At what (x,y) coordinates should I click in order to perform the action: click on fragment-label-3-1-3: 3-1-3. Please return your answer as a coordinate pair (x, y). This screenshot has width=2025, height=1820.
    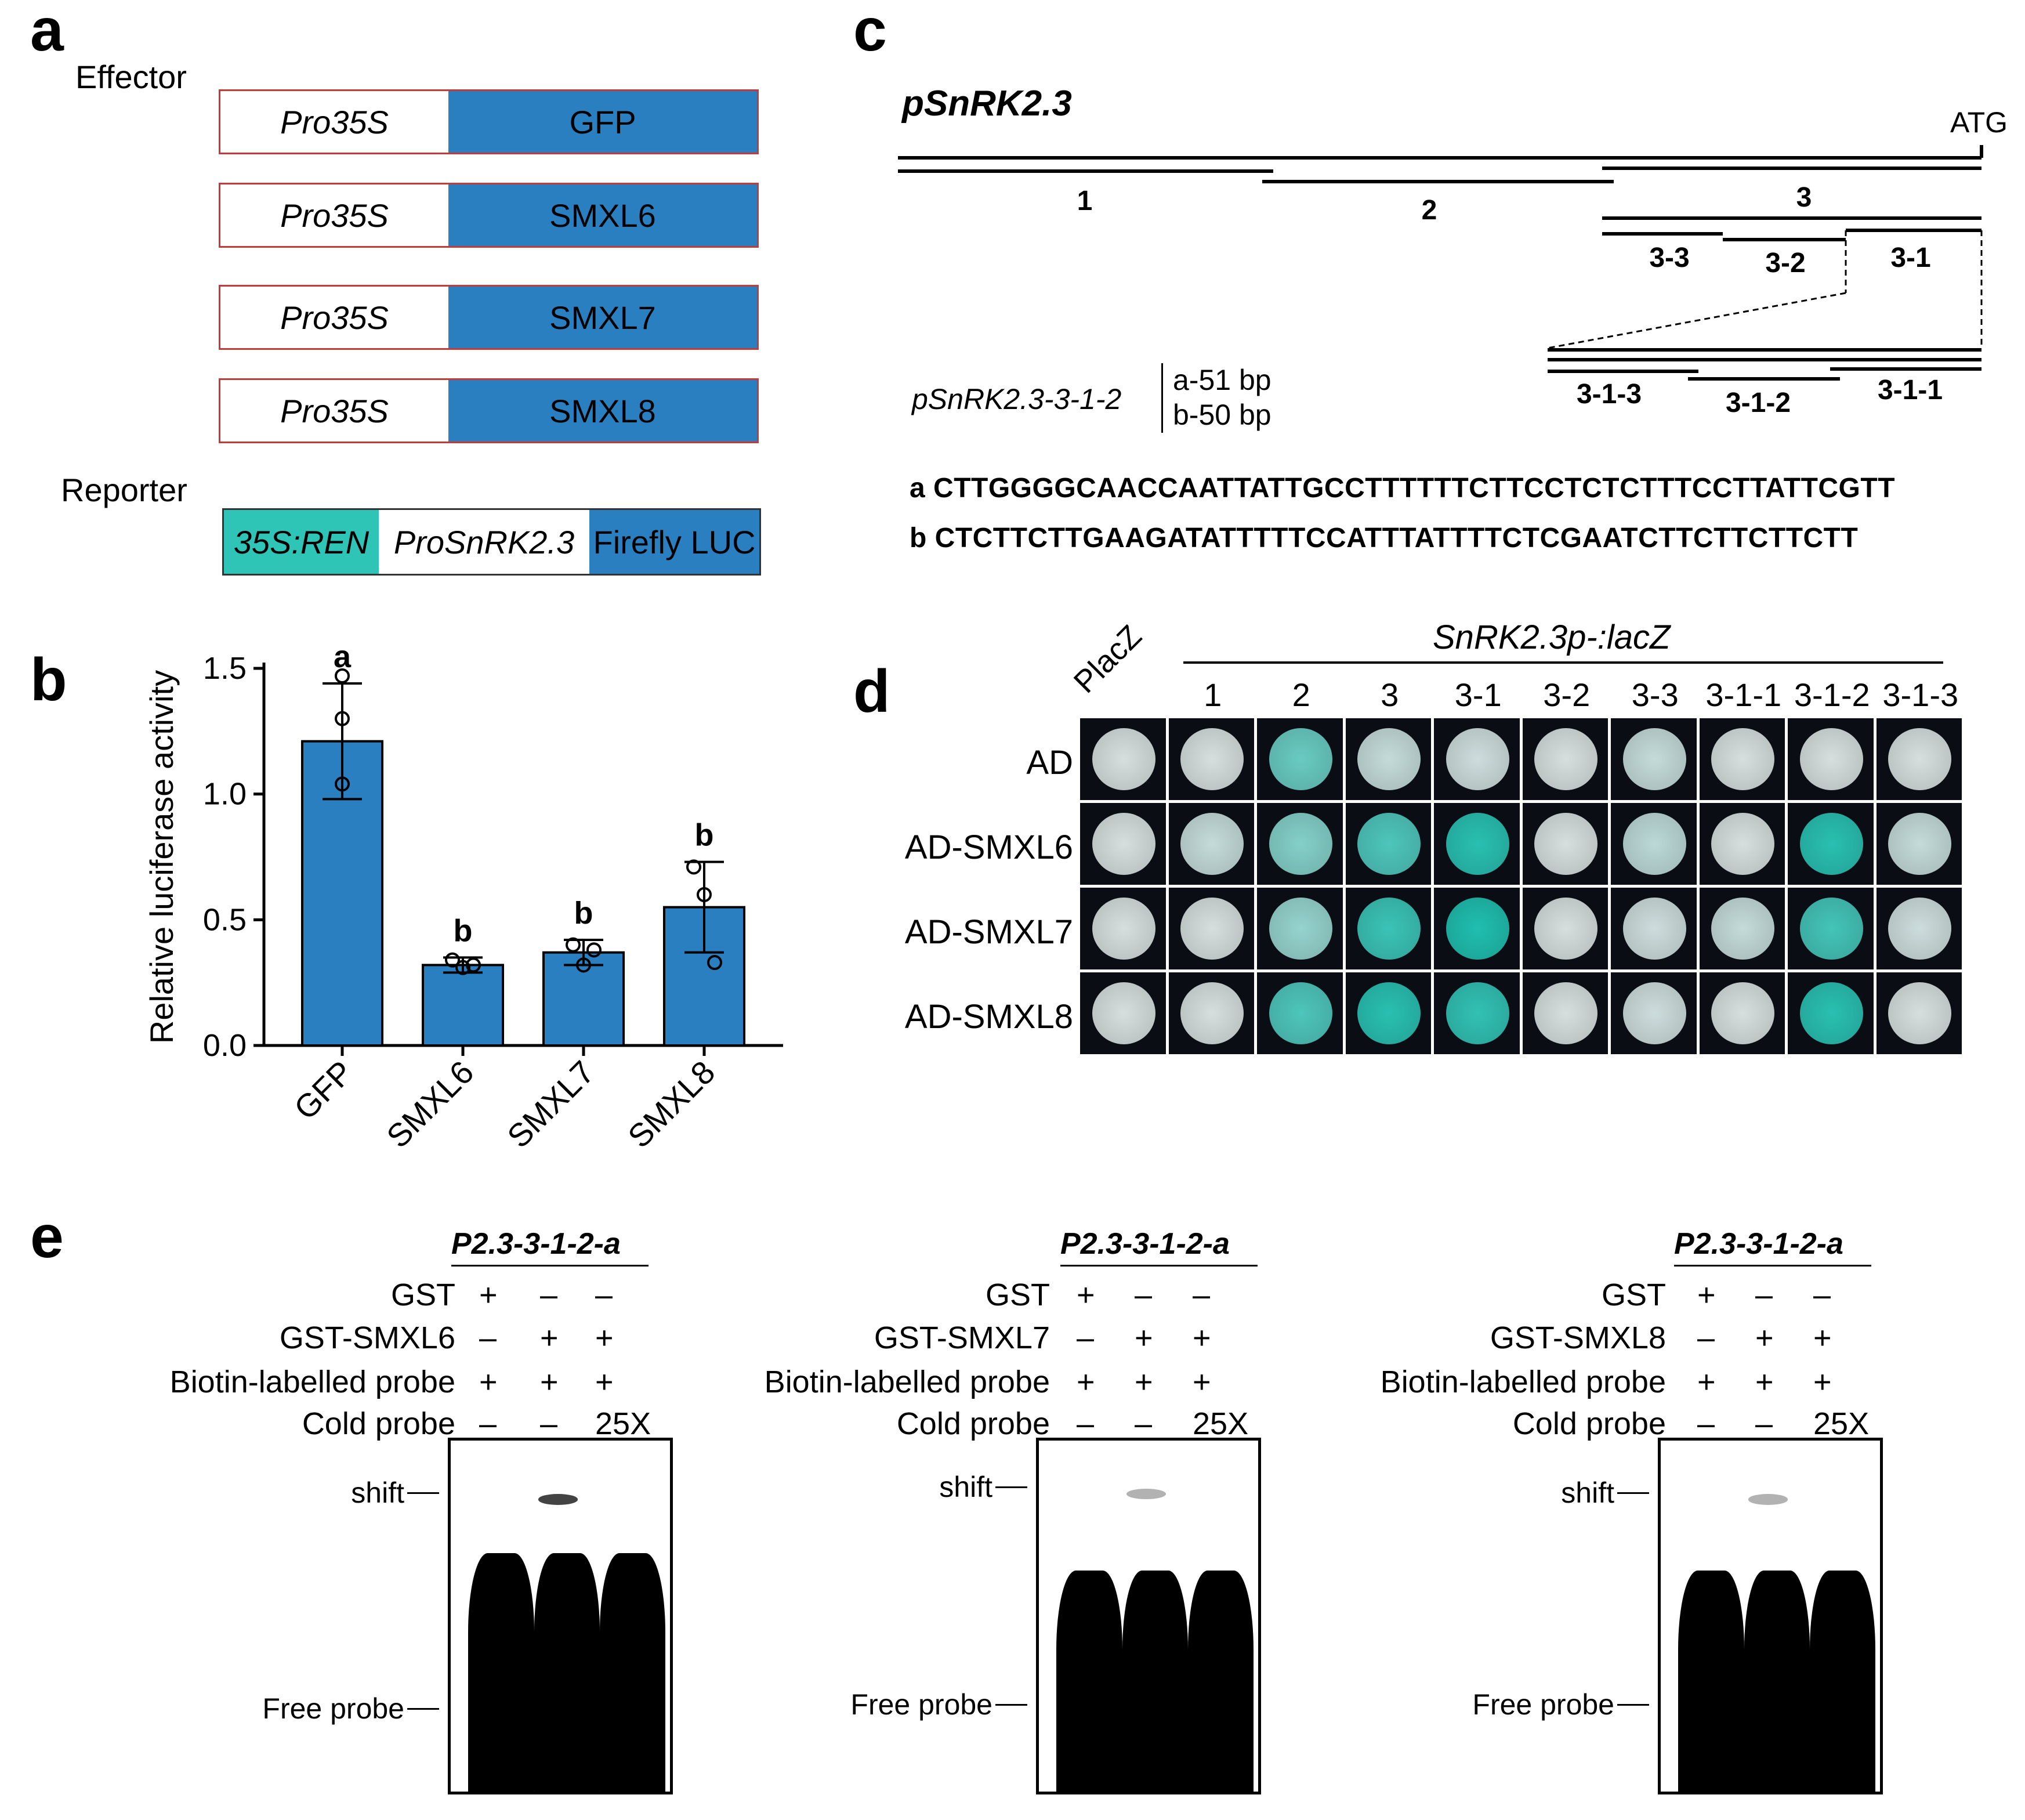
    Looking at the image, I should click on (1609, 395).